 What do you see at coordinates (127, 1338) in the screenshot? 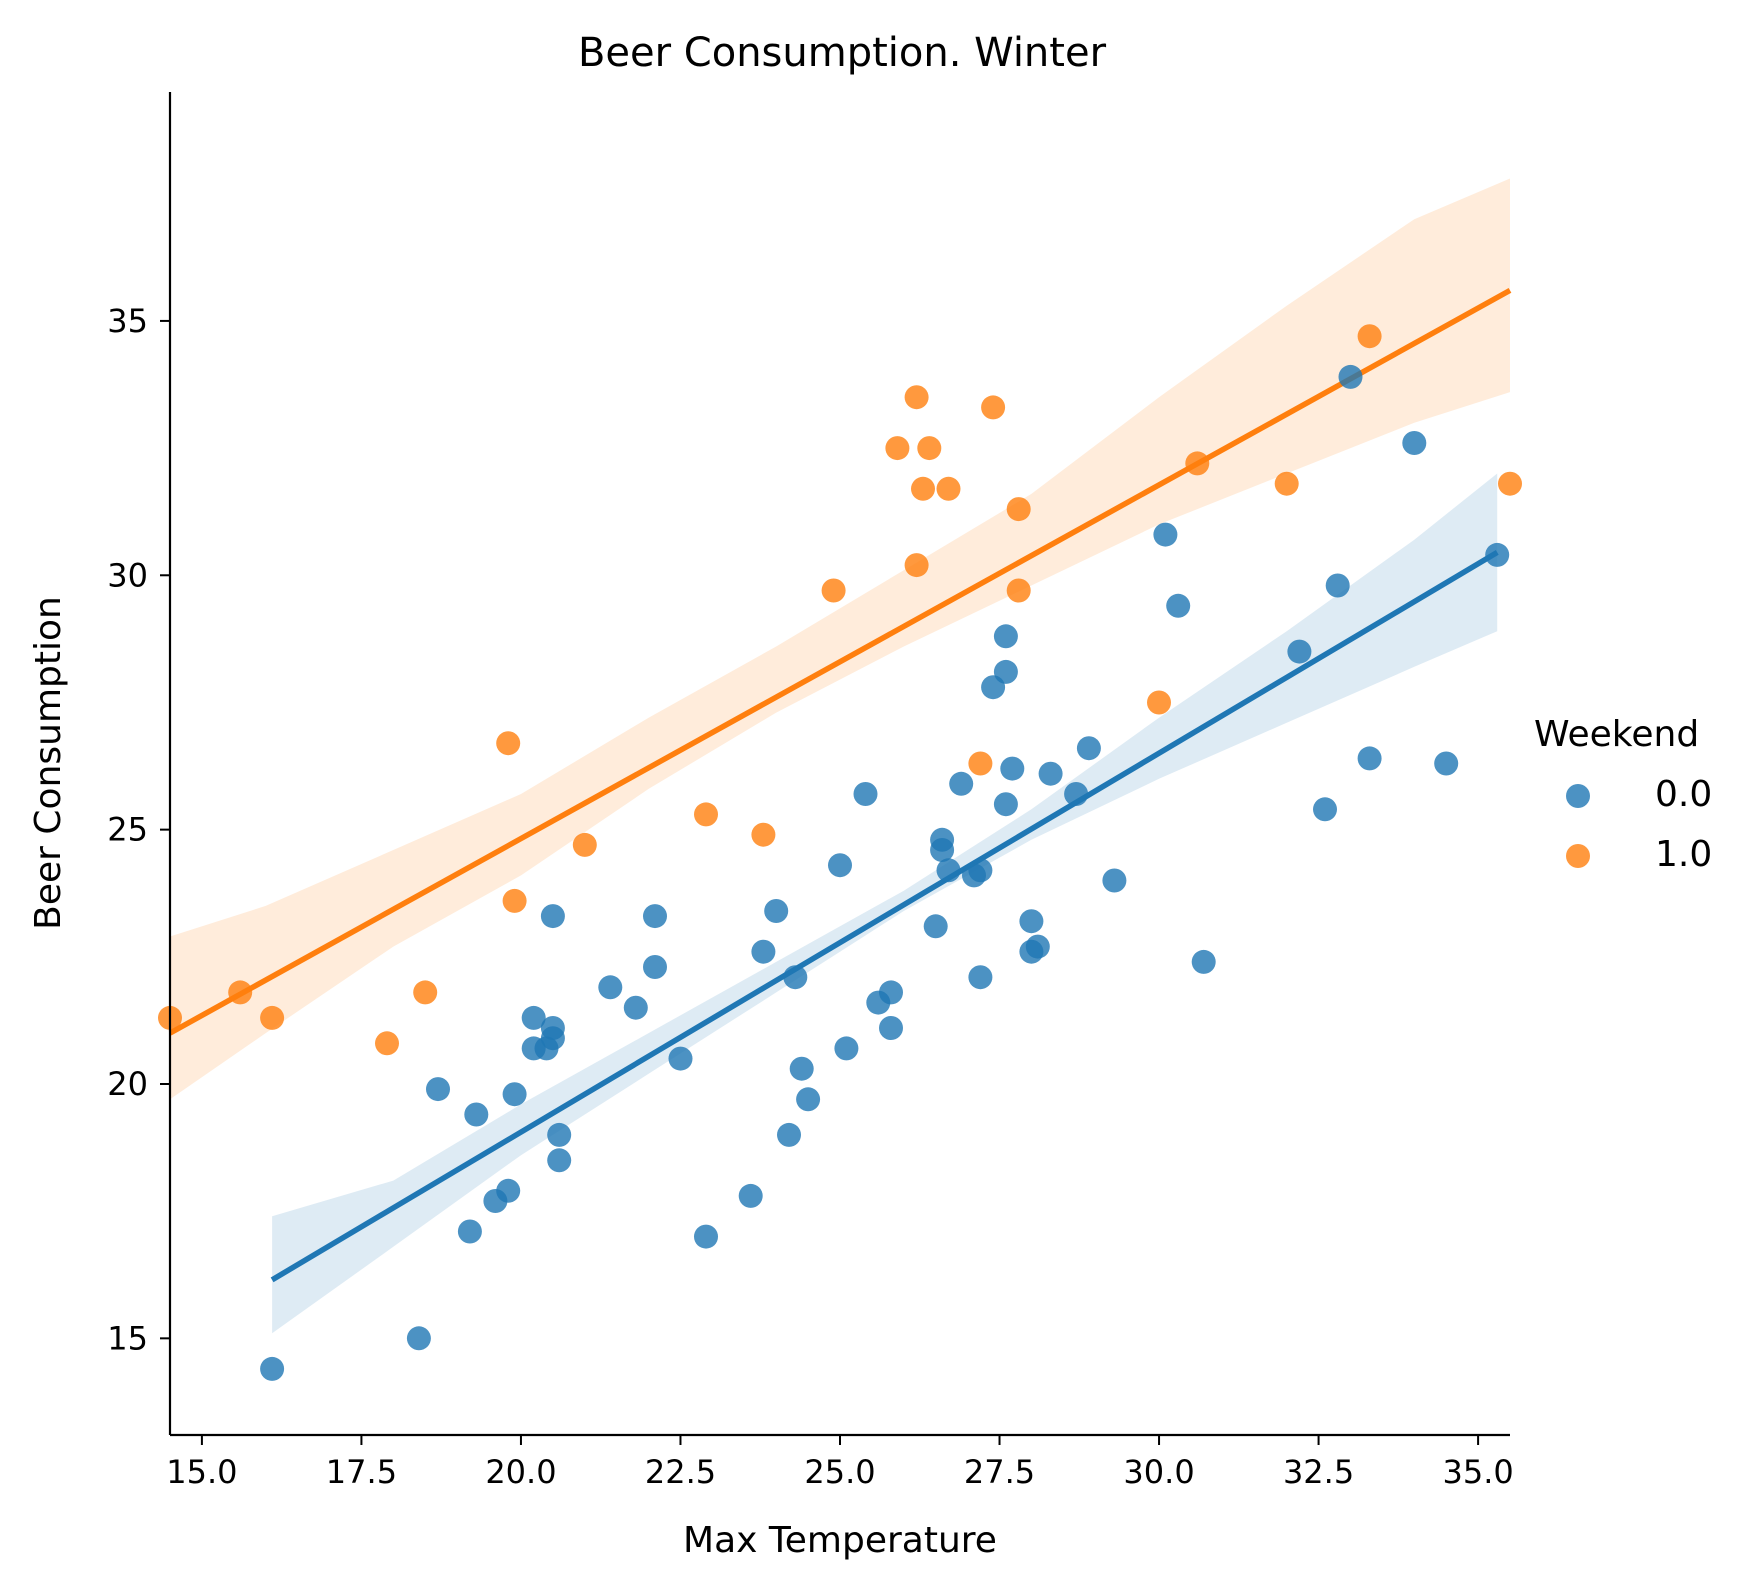
I see `y-tick-label: 15` at bounding box center [127, 1338].